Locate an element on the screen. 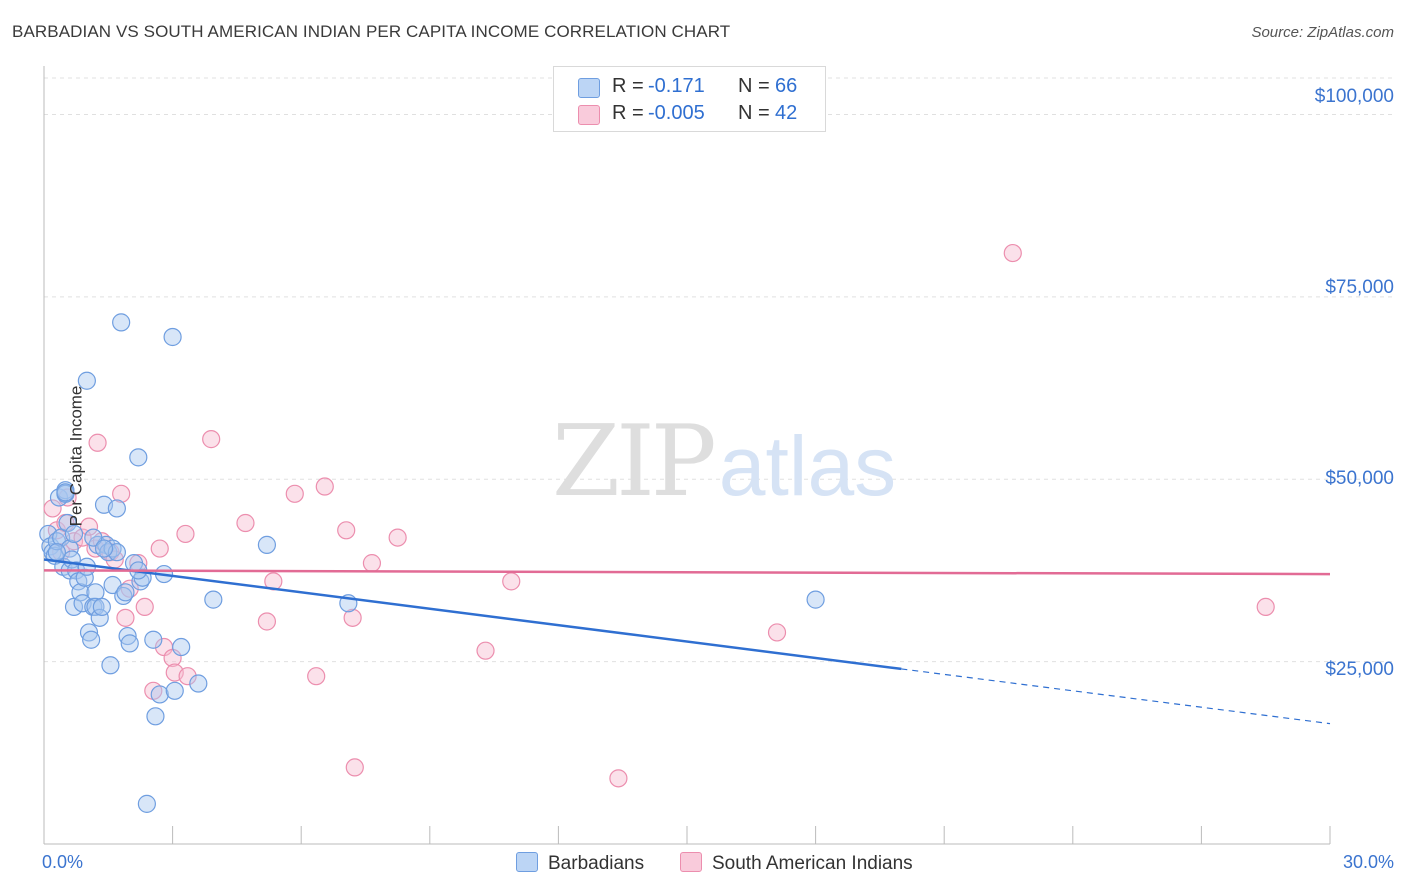  bottom-legend-label-south-american-indians: South American Indians is located at coordinates (812, 863).